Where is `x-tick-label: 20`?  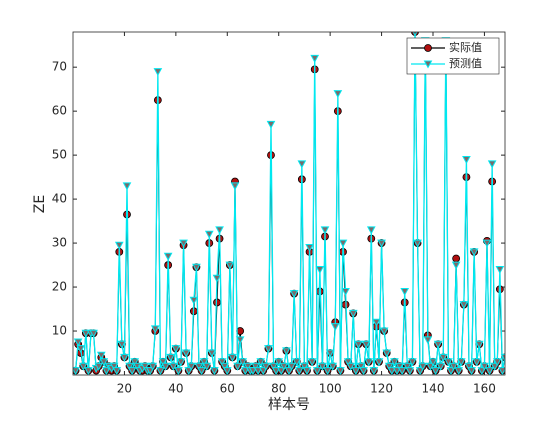
x-tick-label: 20 is located at coordinates (124, 389).